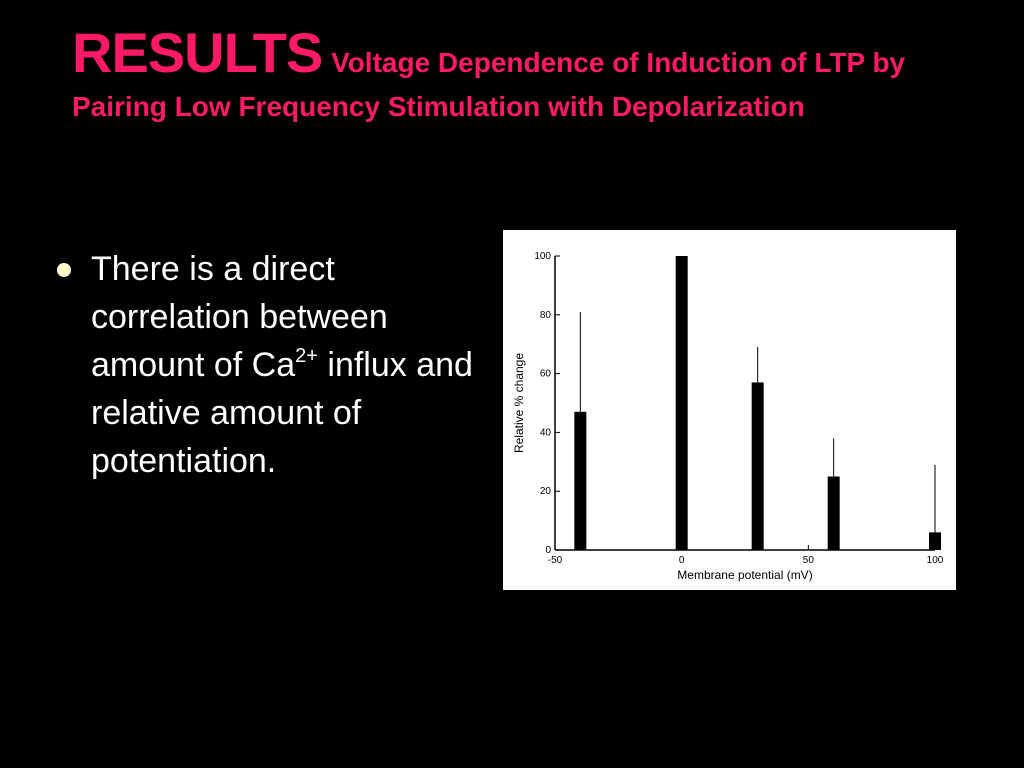 The height and width of the screenshot is (768, 1024). Describe the element at coordinates (64, 270) in the screenshot. I see `bullet-dot-icon` at that location.